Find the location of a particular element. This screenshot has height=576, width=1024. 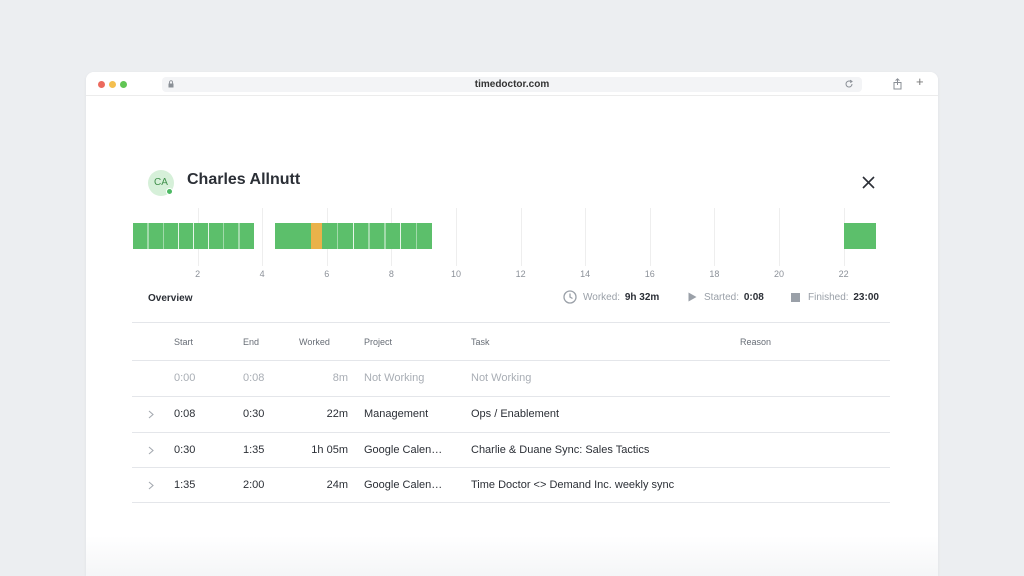

maximize-window-button is located at coordinates (123, 84).